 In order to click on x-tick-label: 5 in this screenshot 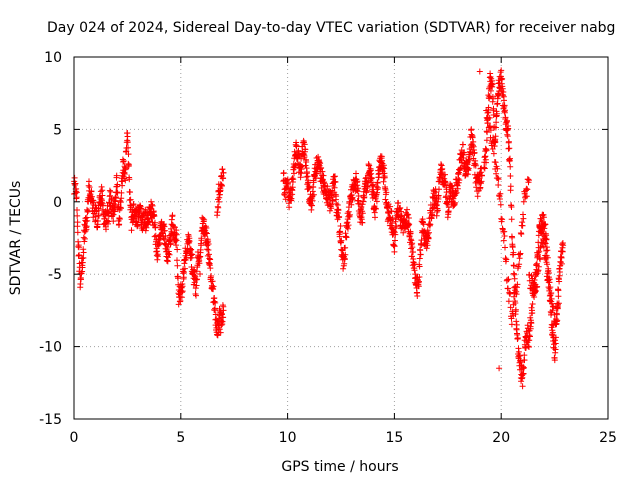, I will do `click(180, 438)`.